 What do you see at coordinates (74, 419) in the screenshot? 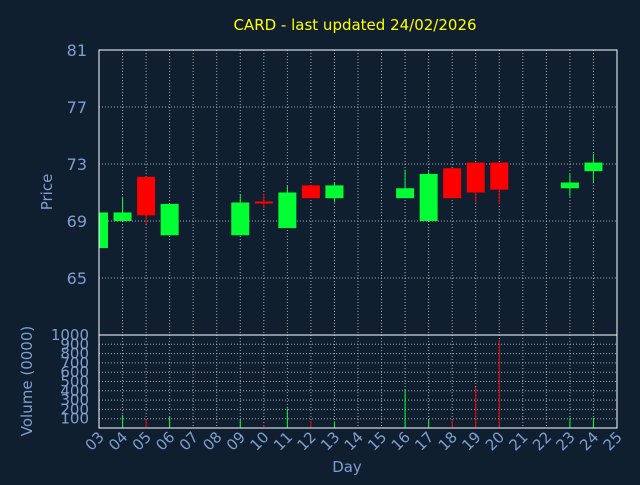
I see `volume-tick-label: 100` at bounding box center [74, 419].